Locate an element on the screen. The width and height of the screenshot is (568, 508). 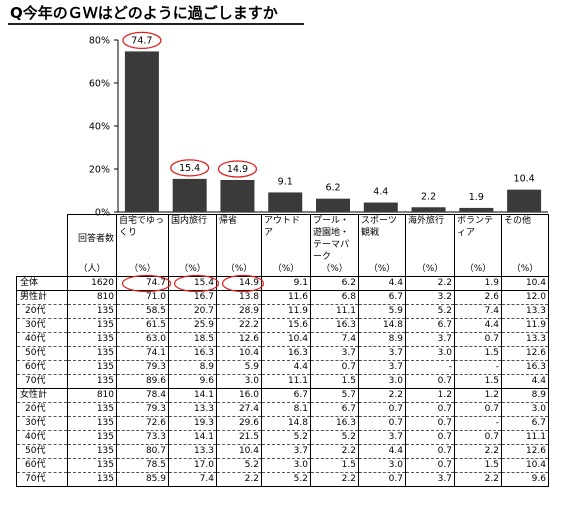
column-header: スポーツ観戦 is located at coordinates (382, 238).